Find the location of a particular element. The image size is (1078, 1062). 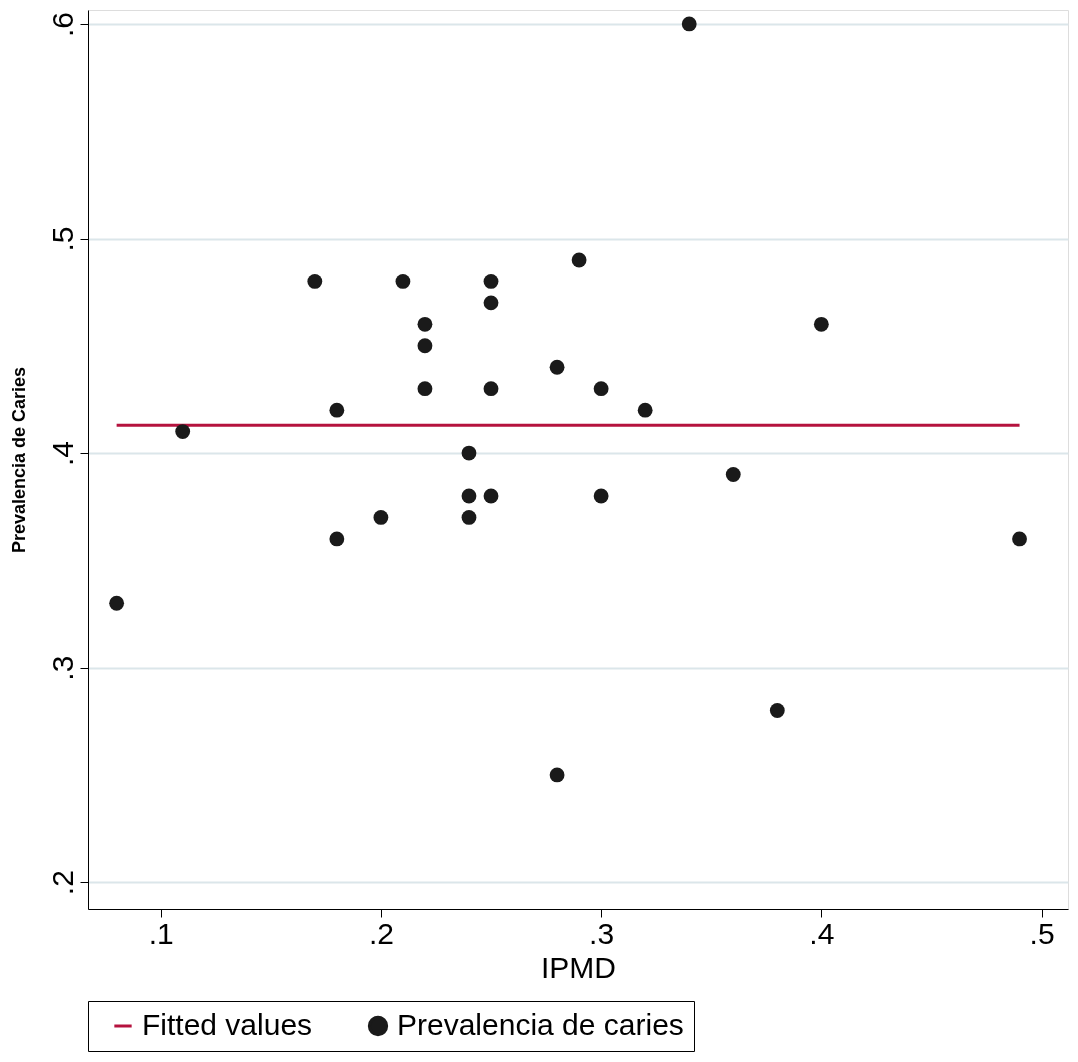

x-tick-label: .3 is located at coordinates (602, 933).